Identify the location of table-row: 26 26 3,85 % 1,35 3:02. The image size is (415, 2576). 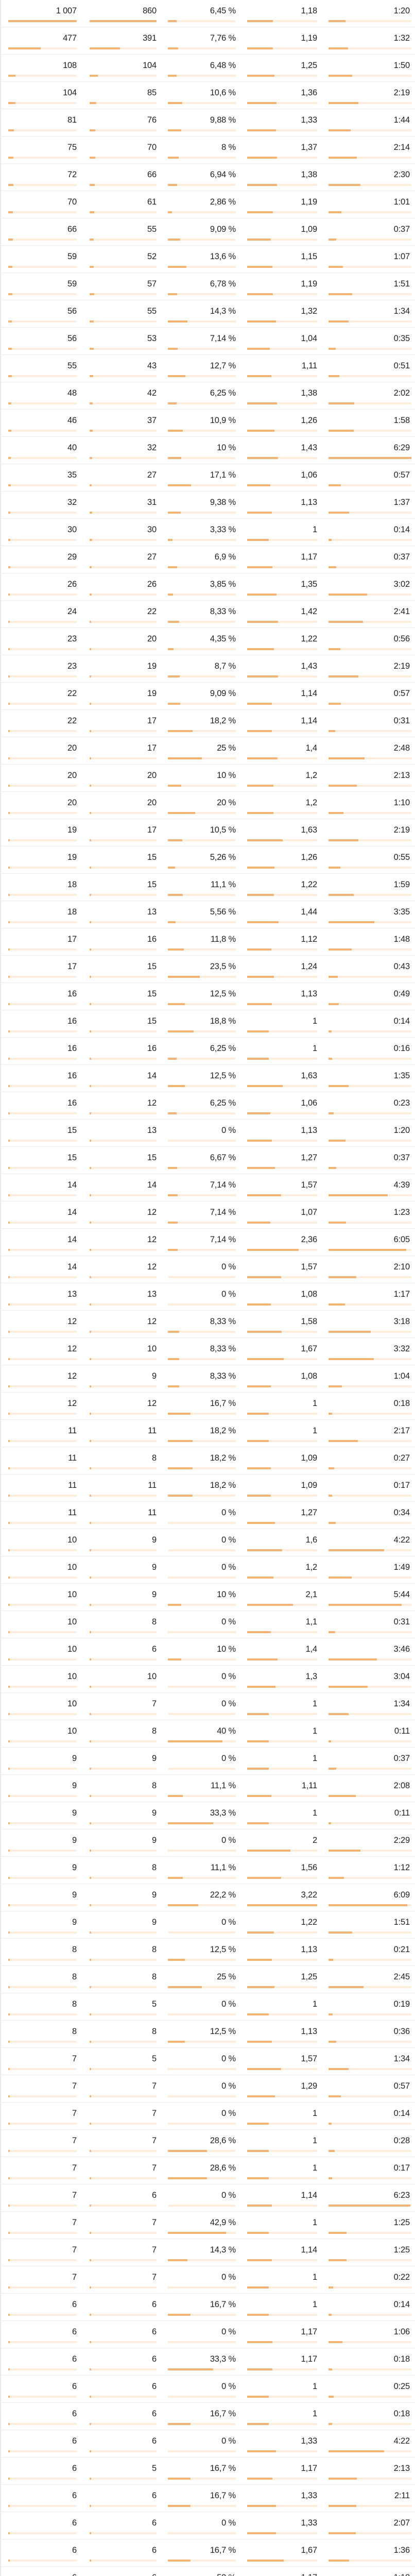
(208, 587).